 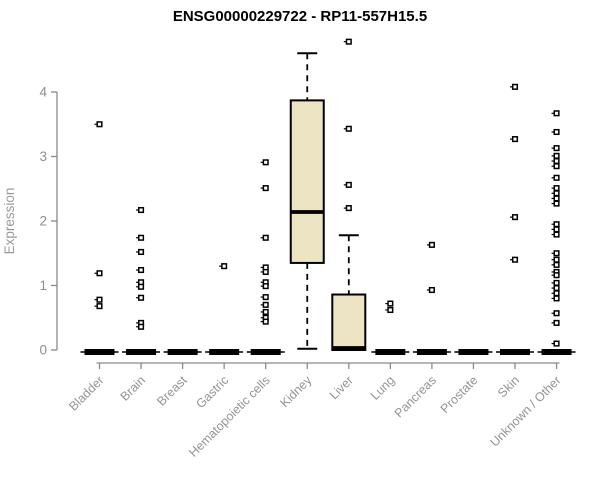 What do you see at coordinates (459, 394) in the screenshot?
I see `x-axis-category-label: Prostate` at bounding box center [459, 394].